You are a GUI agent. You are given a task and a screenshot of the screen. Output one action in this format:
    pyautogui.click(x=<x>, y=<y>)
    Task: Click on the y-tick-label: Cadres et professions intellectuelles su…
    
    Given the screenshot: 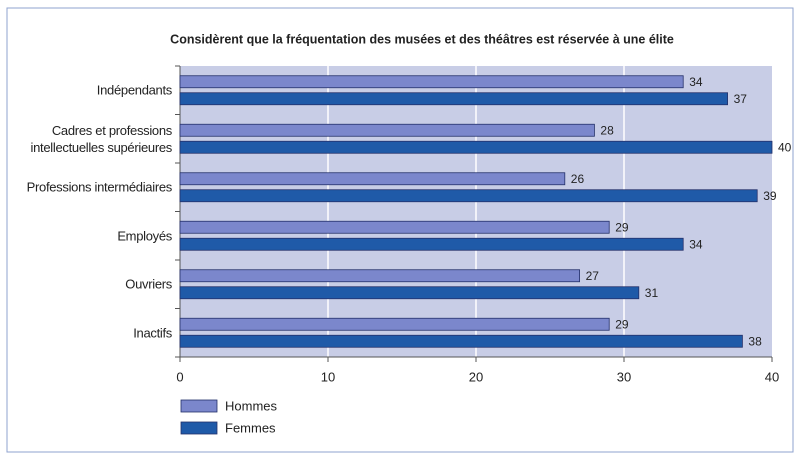 What is the action you would take?
    pyautogui.click(x=101, y=138)
    